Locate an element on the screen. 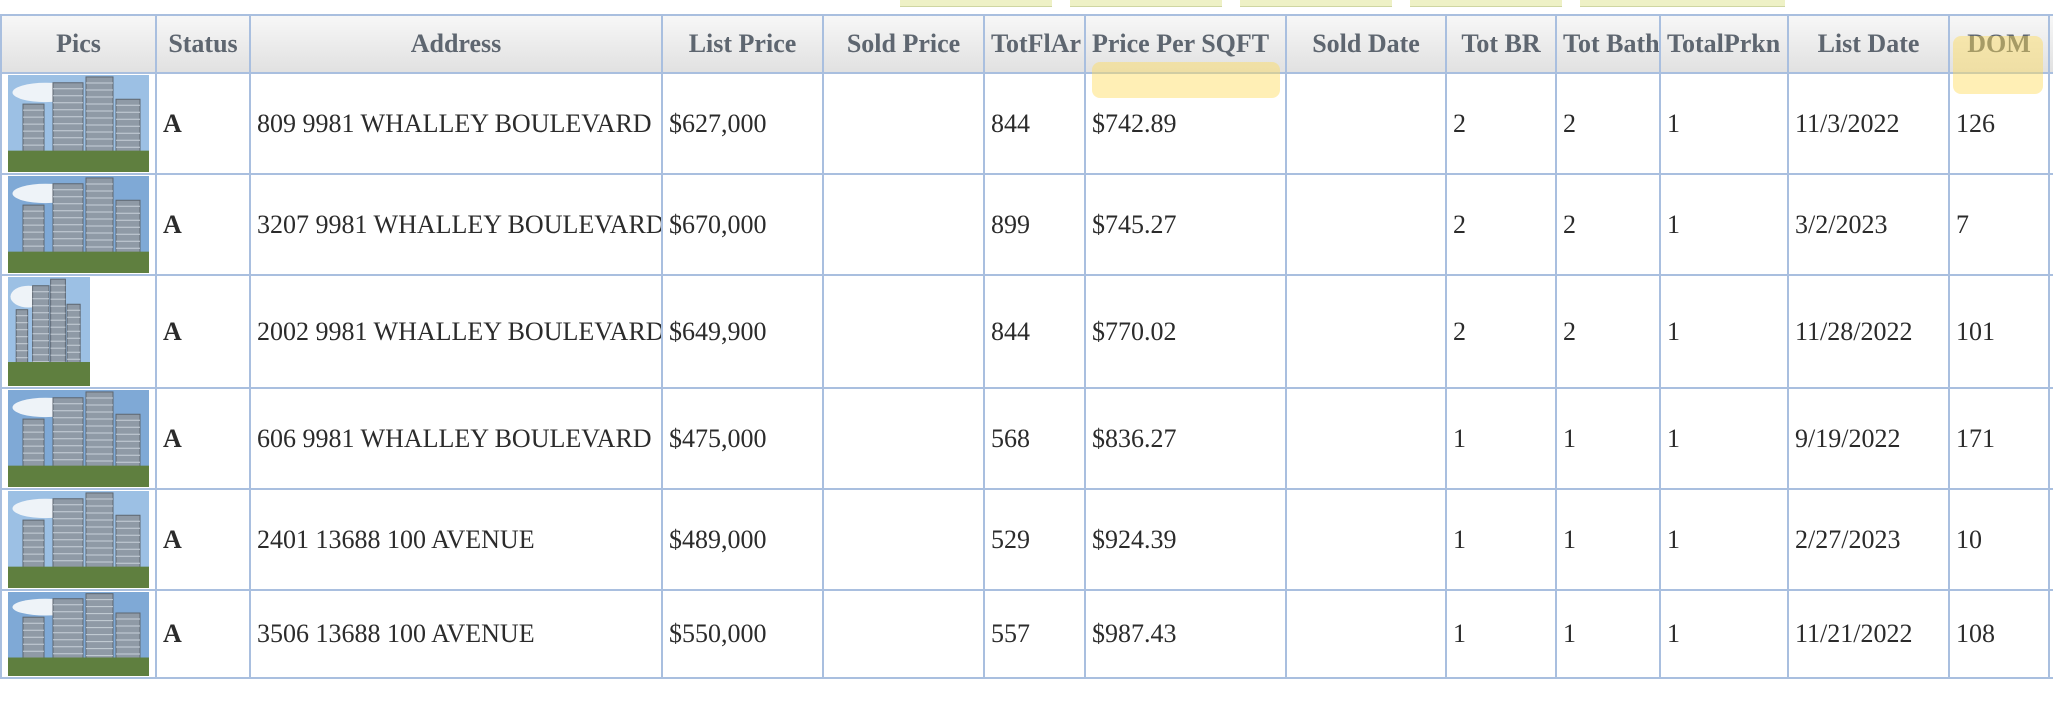 Image resolution: width=2053 pixels, height=708 pixels. column-header-list-price: List Price is located at coordinates (742, 44).